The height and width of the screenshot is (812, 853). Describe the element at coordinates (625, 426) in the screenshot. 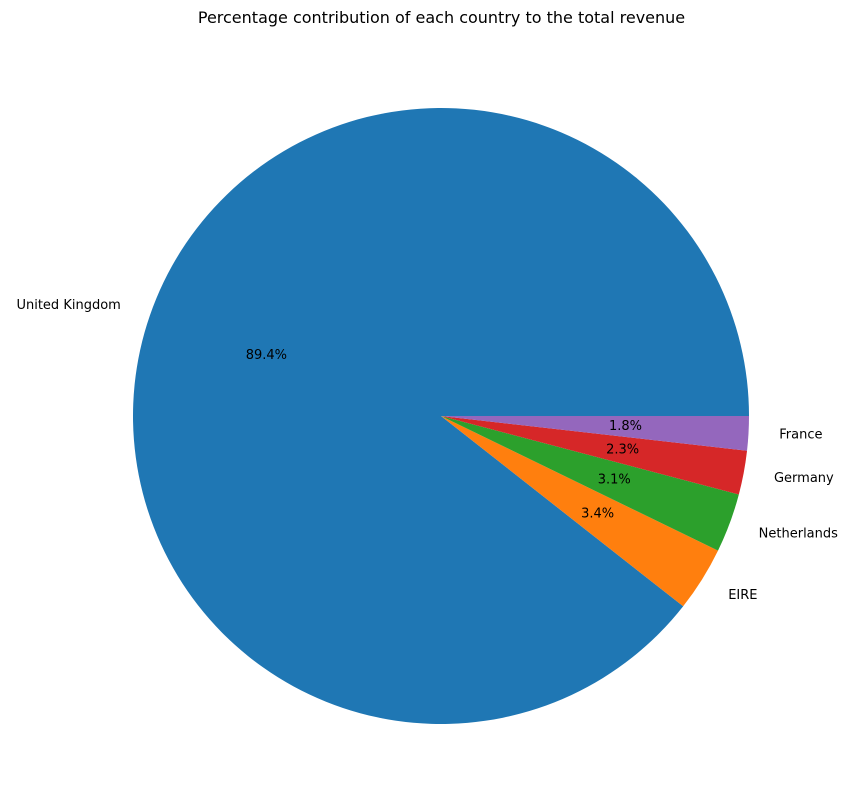

I see `slice-percent-france: 1.8%` at that location.